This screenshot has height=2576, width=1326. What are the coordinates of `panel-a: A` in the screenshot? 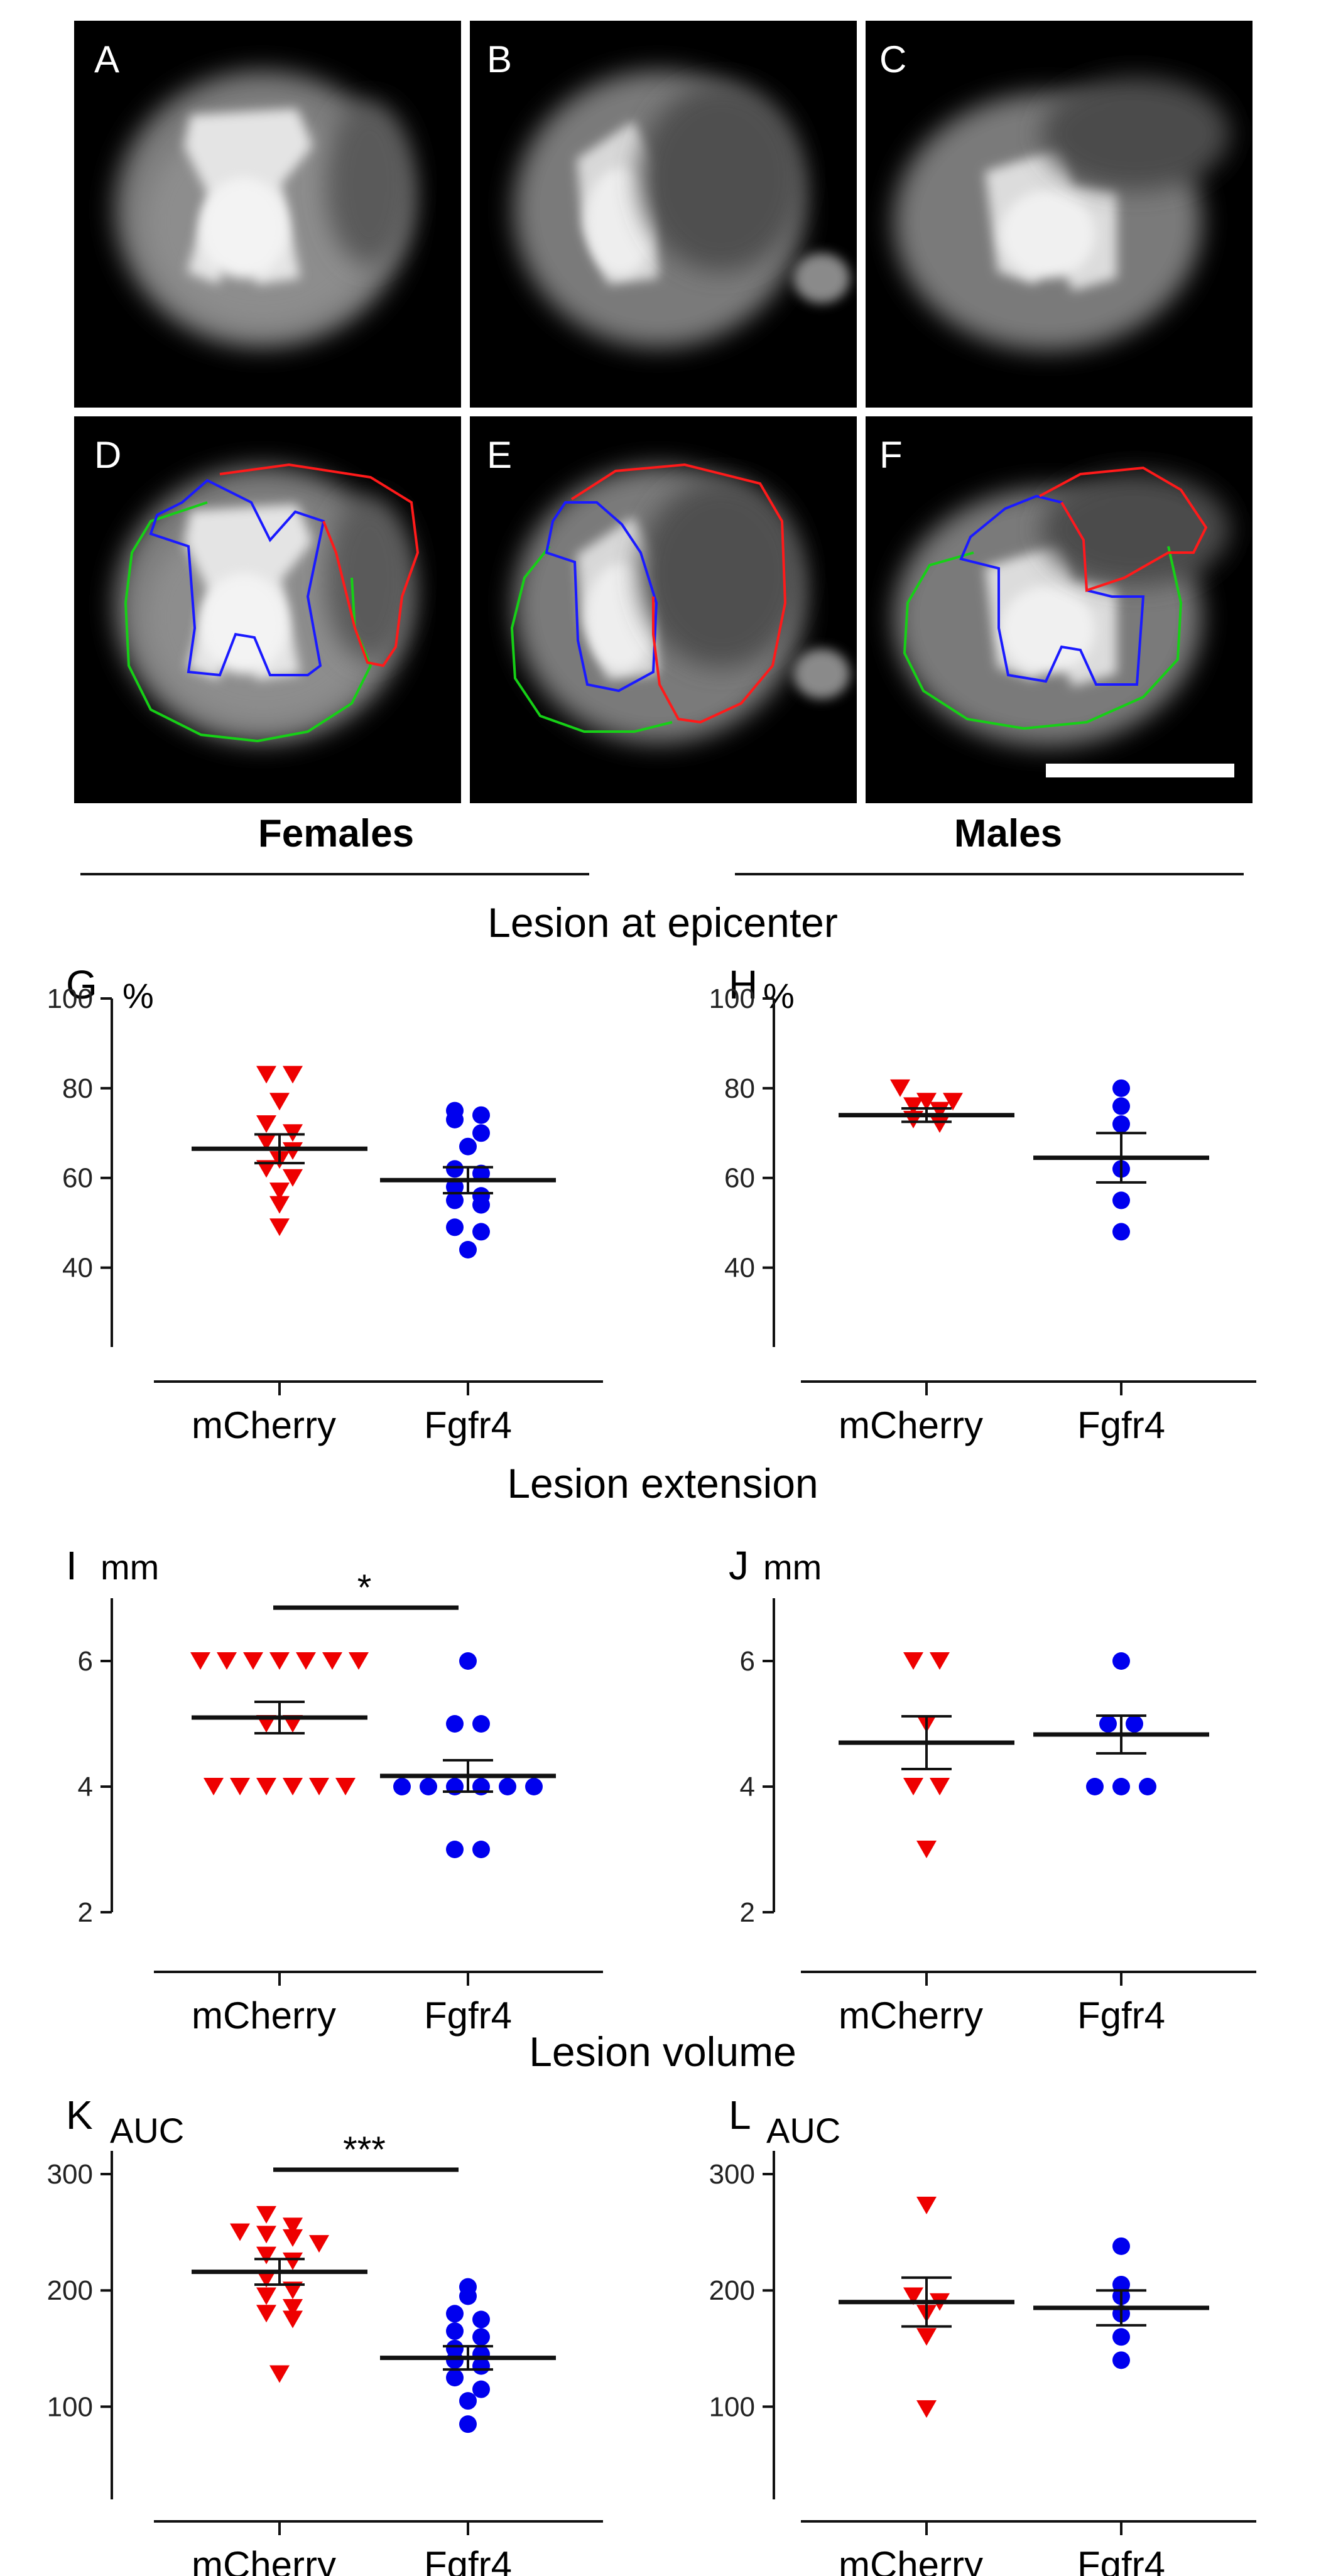 It's located at (267, 214).